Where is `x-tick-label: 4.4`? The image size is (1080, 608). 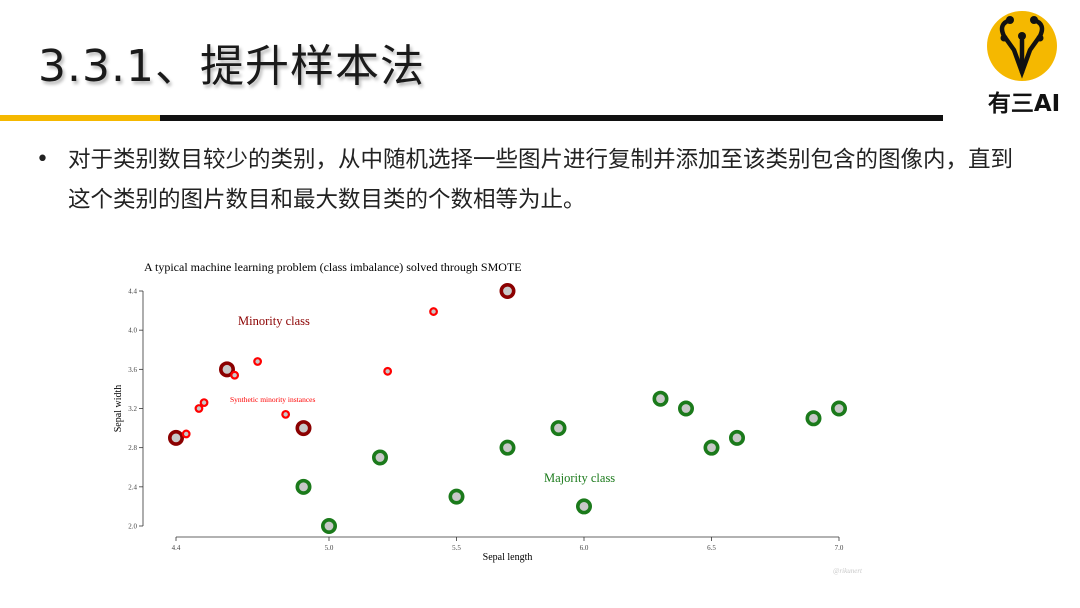 x-tick-label: 4.4 is located at coordinates (176, 548).